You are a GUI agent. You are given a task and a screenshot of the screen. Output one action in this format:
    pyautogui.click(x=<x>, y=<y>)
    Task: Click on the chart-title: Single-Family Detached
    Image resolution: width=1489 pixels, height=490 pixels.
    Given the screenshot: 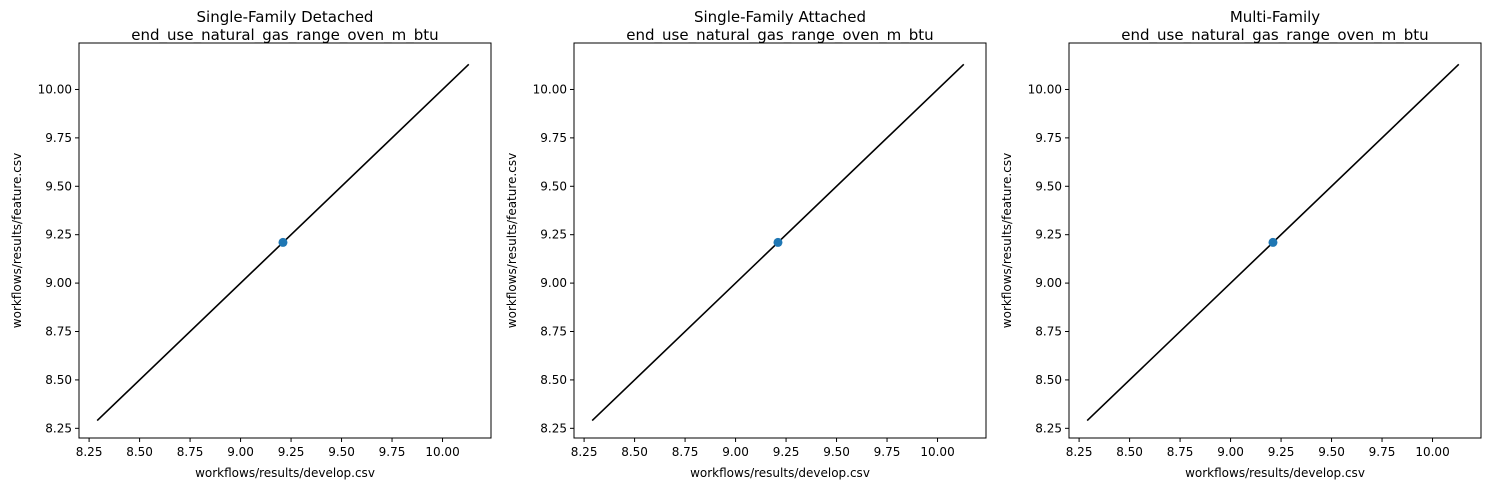 What is the action you would take?
    pyautogui.click(x=285, y=17)
    